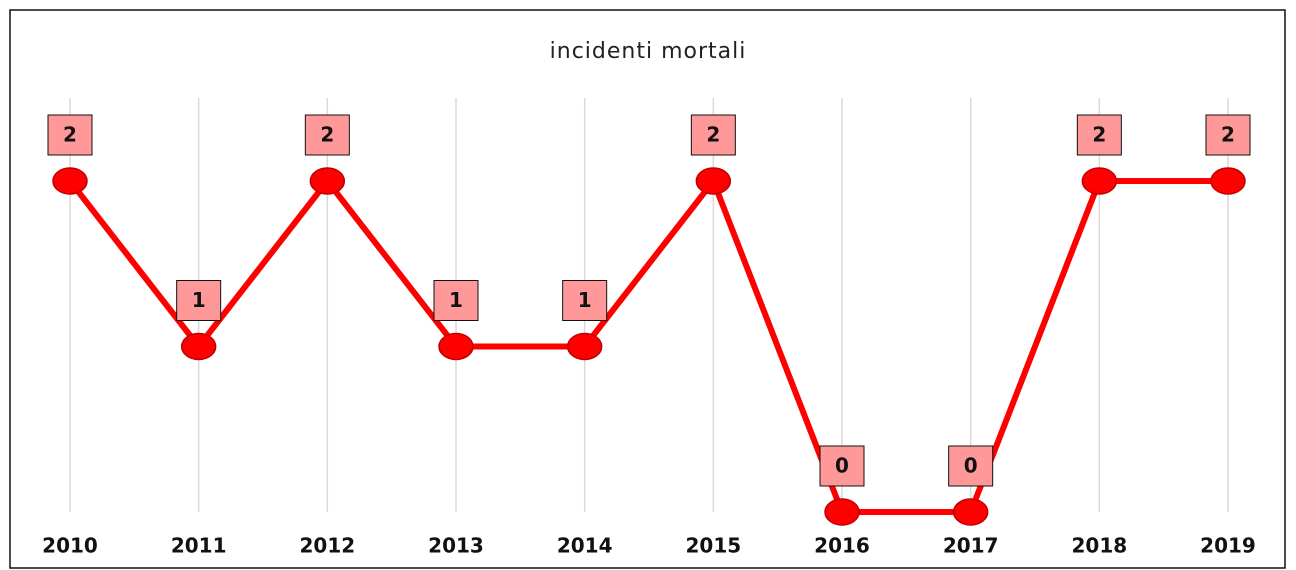  I want to click on x-tick-label: 2012, so click(327, 546).